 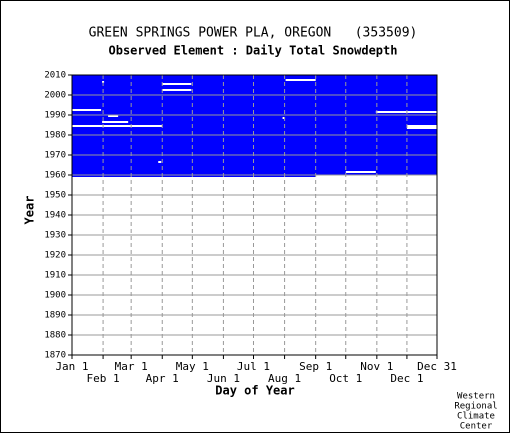 I want to click on x-tick-label: Mar 1, so click(x=131, y=366).